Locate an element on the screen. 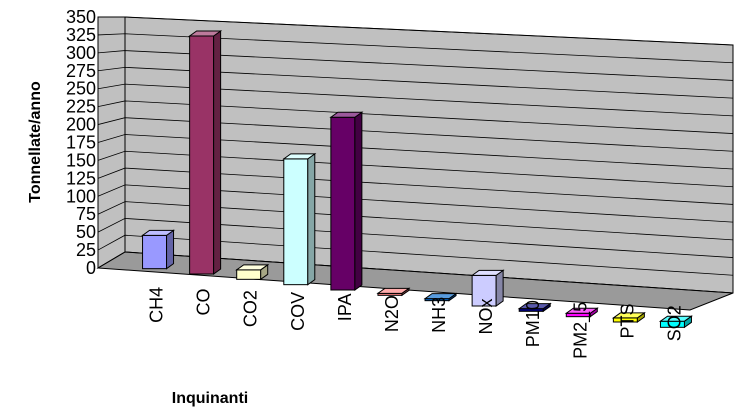 Image resolution: width=736 pixels, height=414 pixels. y-tick-label: 25 is located at coordinates (86, 250).